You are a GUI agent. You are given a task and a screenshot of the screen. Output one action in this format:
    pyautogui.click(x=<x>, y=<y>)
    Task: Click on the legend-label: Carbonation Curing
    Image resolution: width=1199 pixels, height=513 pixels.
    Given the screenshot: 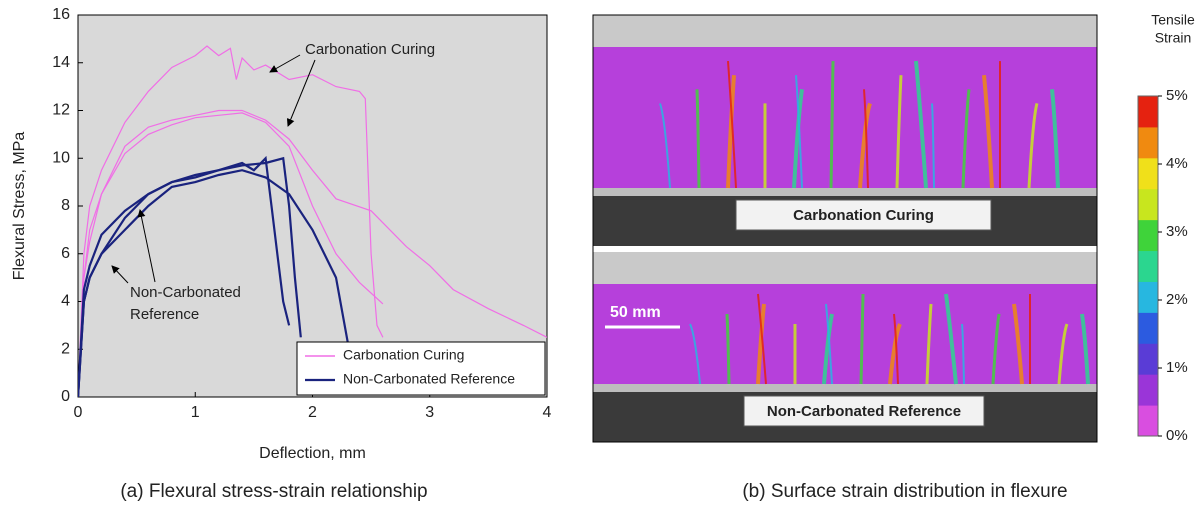 What is the action you would take?
    pyautogui.click(x=403, y=355)
    